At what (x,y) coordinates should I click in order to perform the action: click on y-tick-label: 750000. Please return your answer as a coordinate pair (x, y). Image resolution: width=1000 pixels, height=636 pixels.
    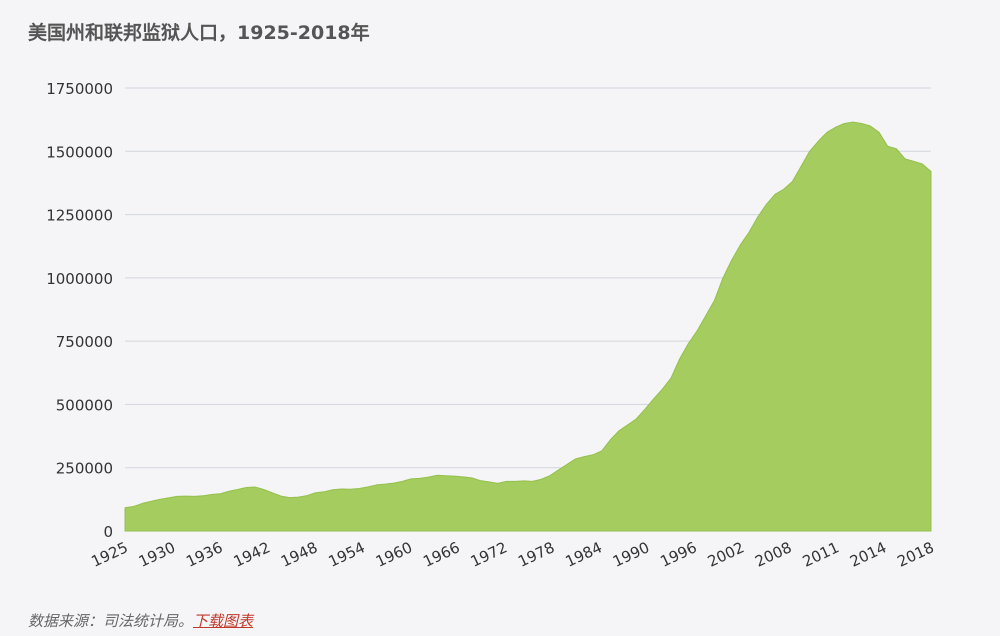
    Looking at the image, I should click on (84, 342).